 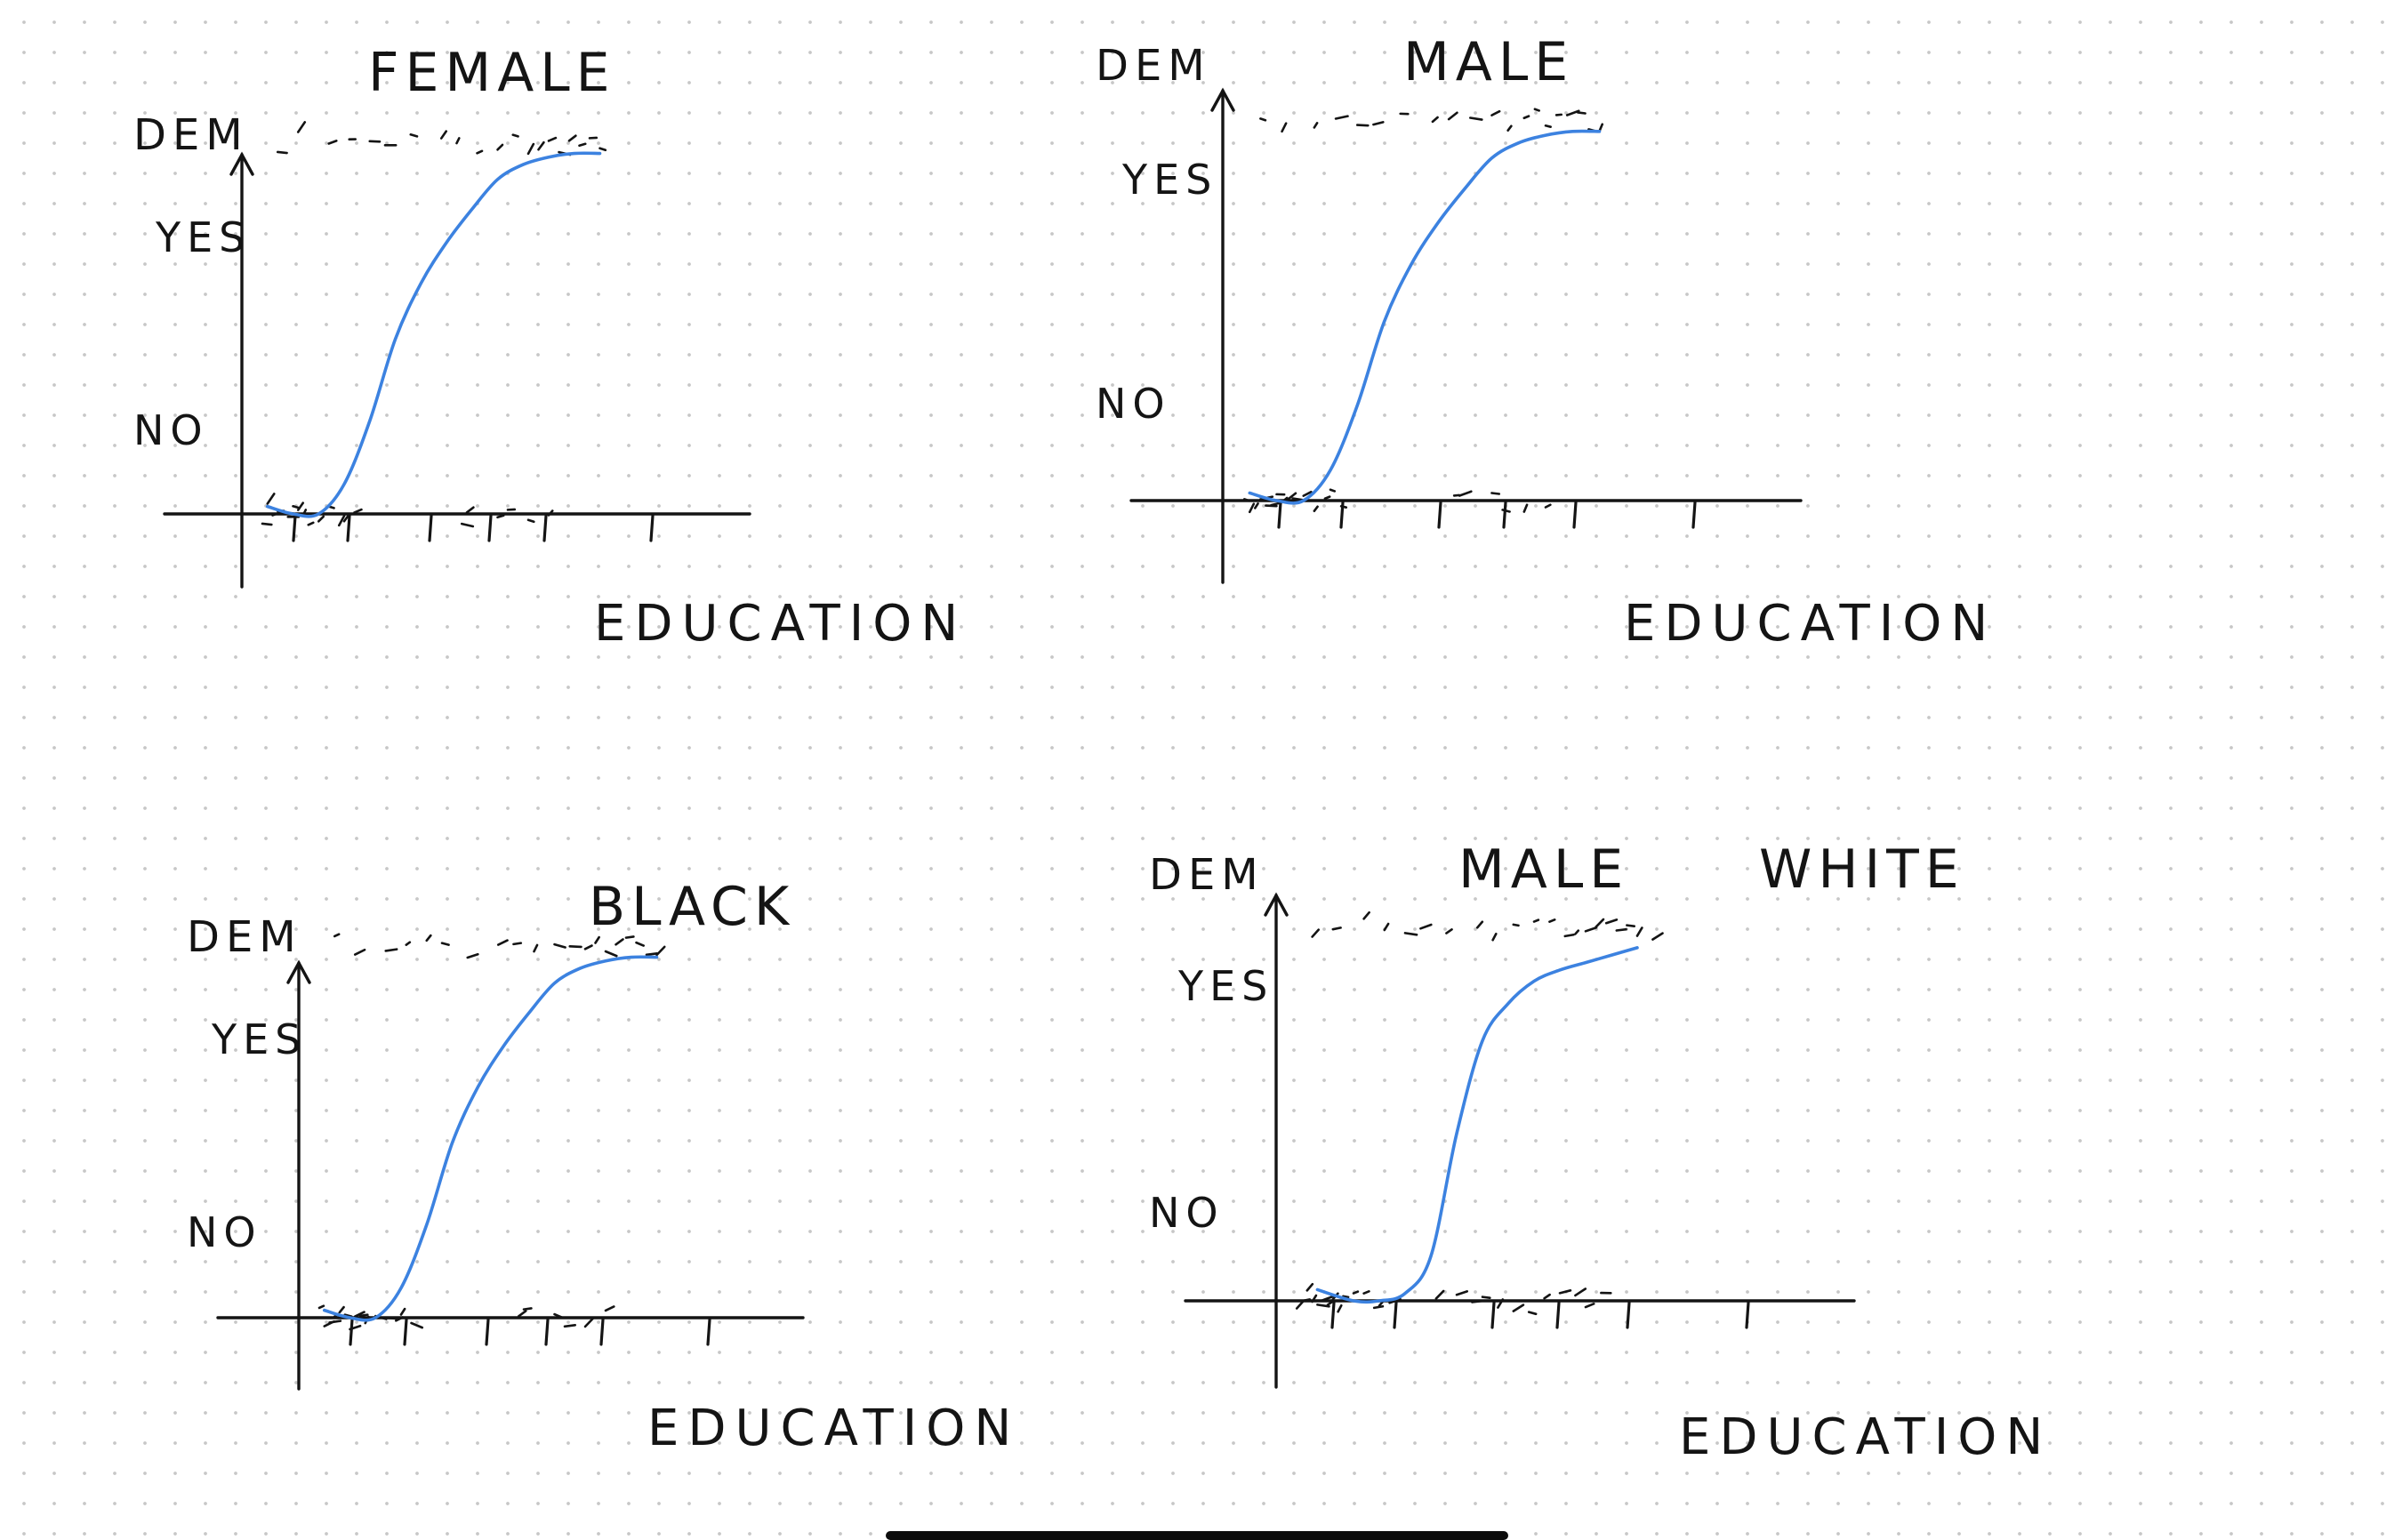 What do you see at coordinates (692, 907) in the screenshot?
I see `chart-title: BLACK` at bounding box center [692, 907].